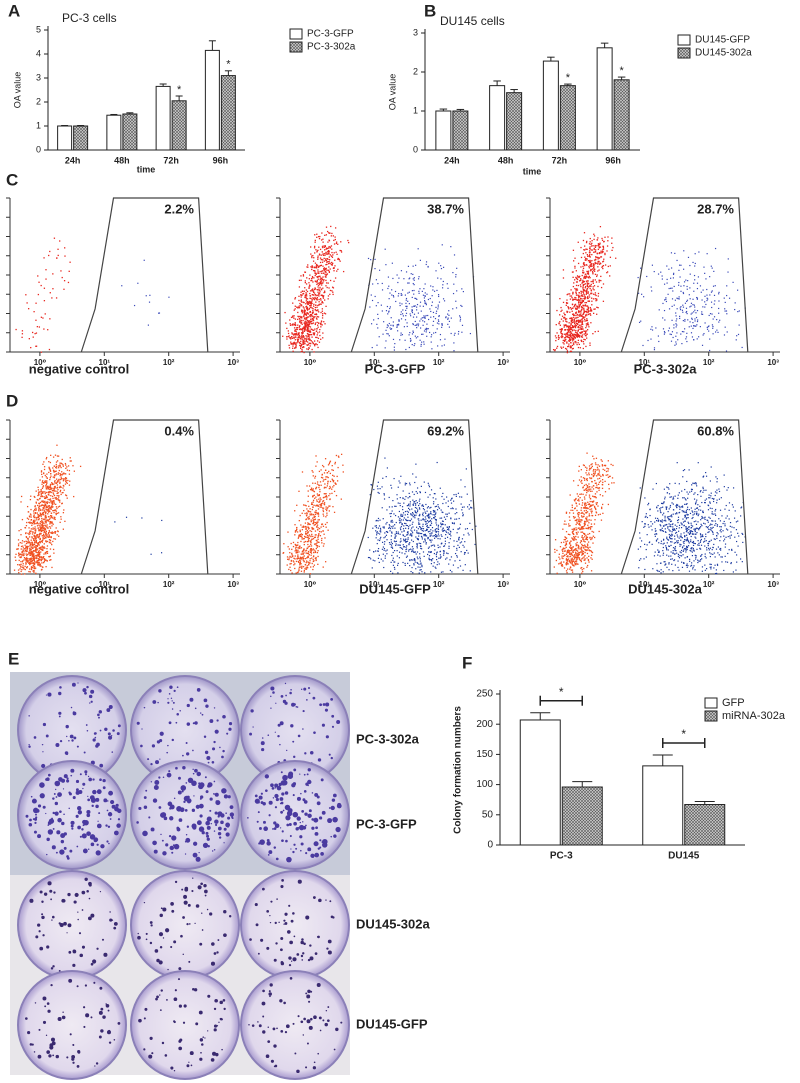  What do you see at coordinates (472, 21) in the screenshot?
I see `chart-title: DU145 cells` at bounding box center [472, 21].